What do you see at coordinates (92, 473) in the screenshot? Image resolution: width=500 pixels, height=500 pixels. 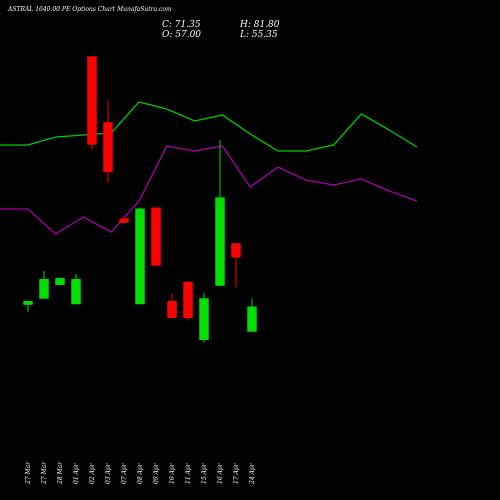 I see `x-tick-label: 02 Apr` at bounding box center [92, 473].